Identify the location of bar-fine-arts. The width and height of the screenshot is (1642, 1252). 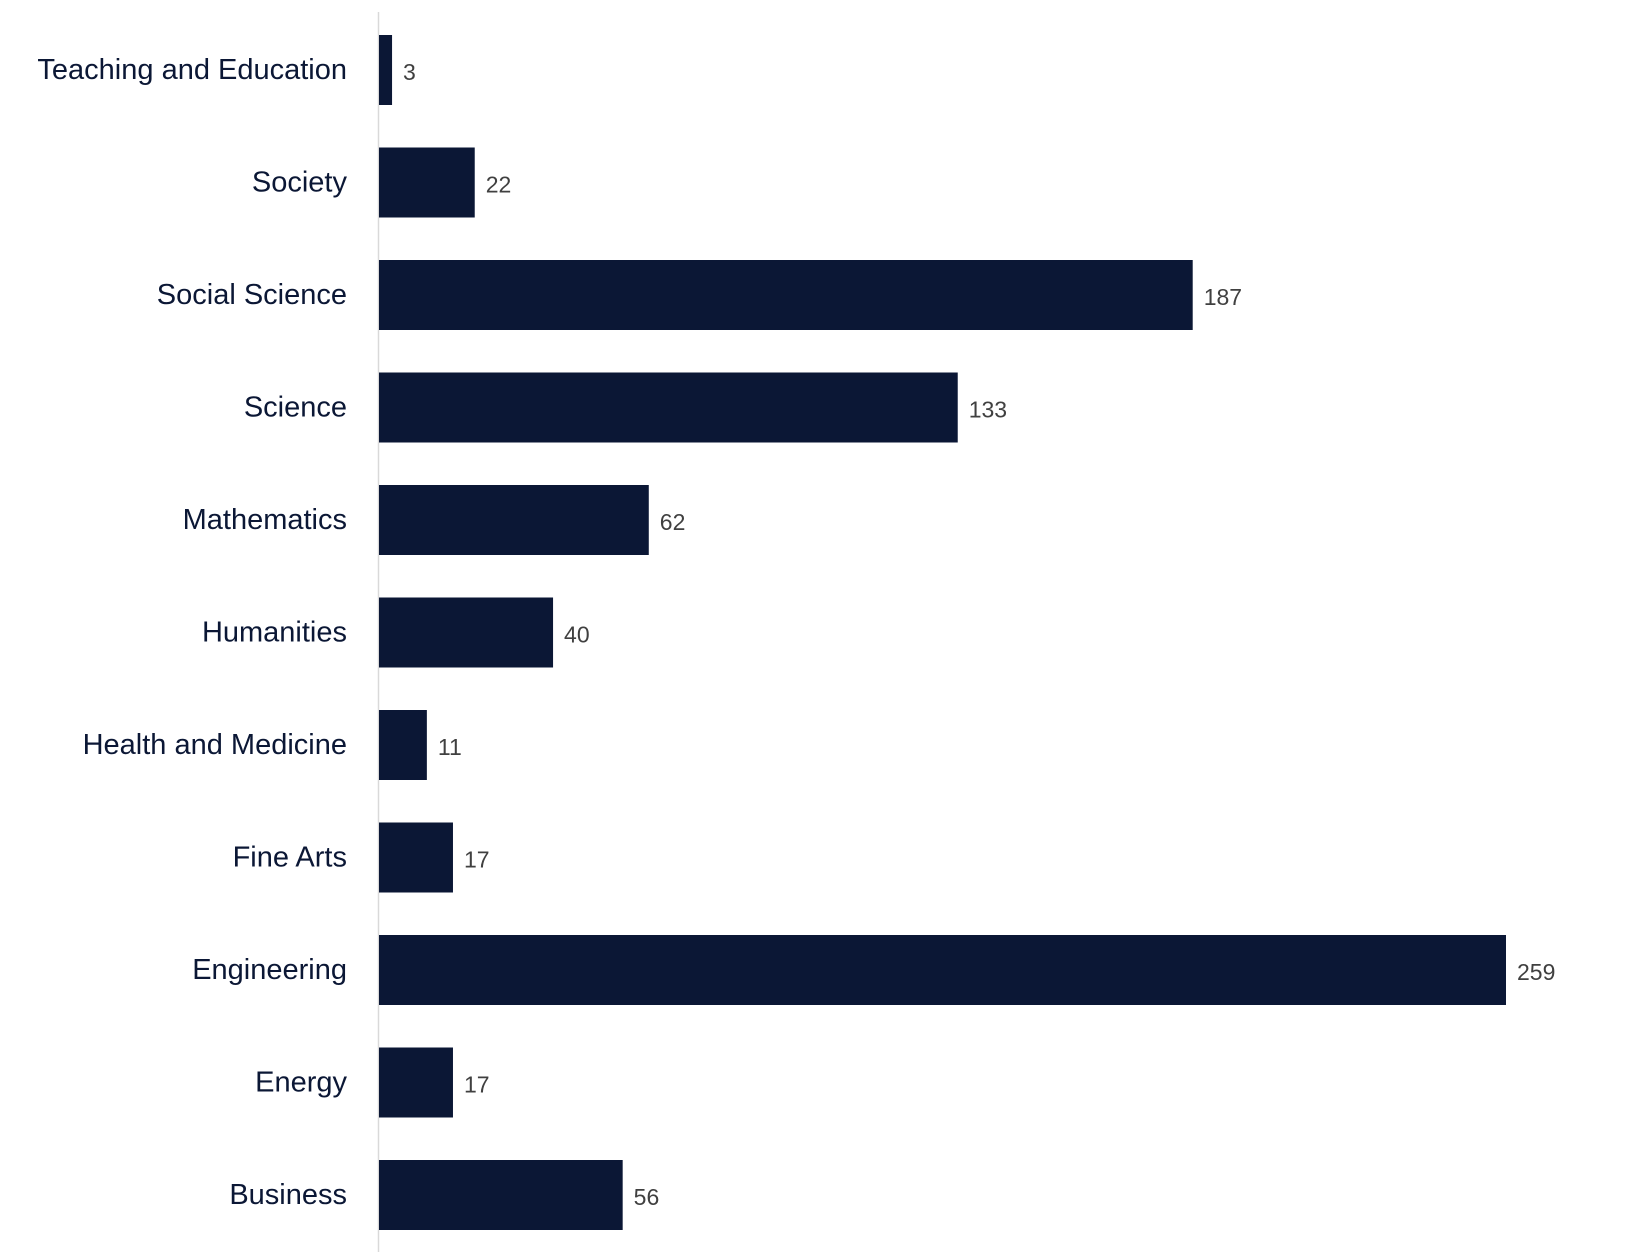
(416, 857).